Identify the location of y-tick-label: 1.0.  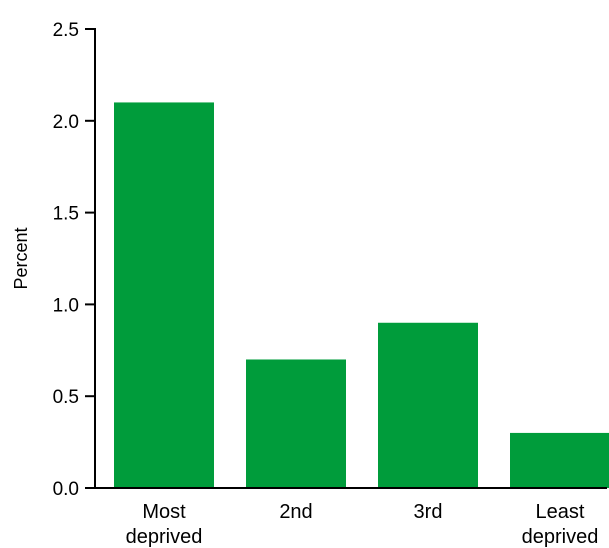
(66, 305).